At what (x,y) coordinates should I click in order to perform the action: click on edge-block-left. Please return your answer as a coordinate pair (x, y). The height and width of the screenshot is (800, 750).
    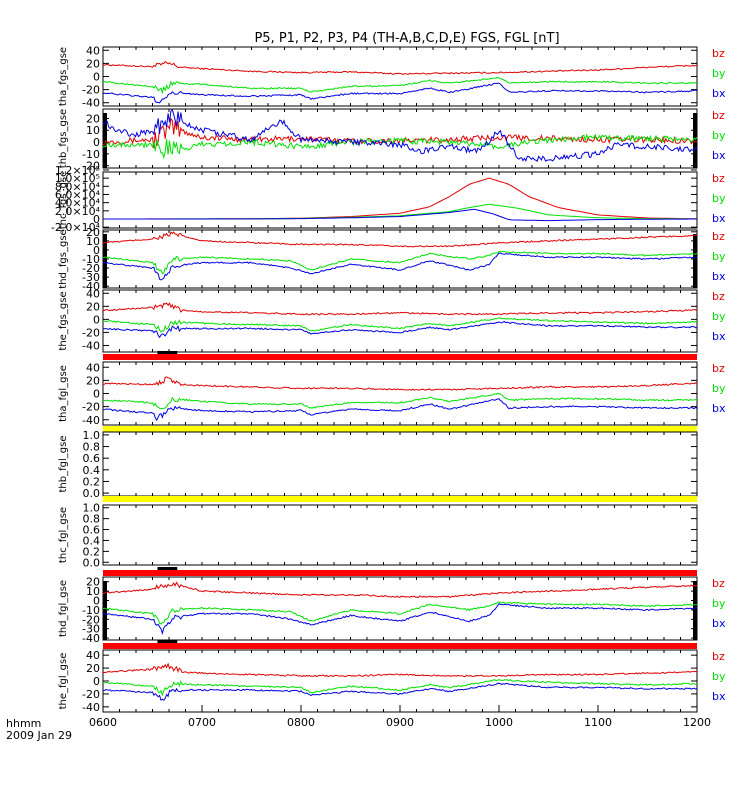
    Looking at the image, I should click on (105, 610).